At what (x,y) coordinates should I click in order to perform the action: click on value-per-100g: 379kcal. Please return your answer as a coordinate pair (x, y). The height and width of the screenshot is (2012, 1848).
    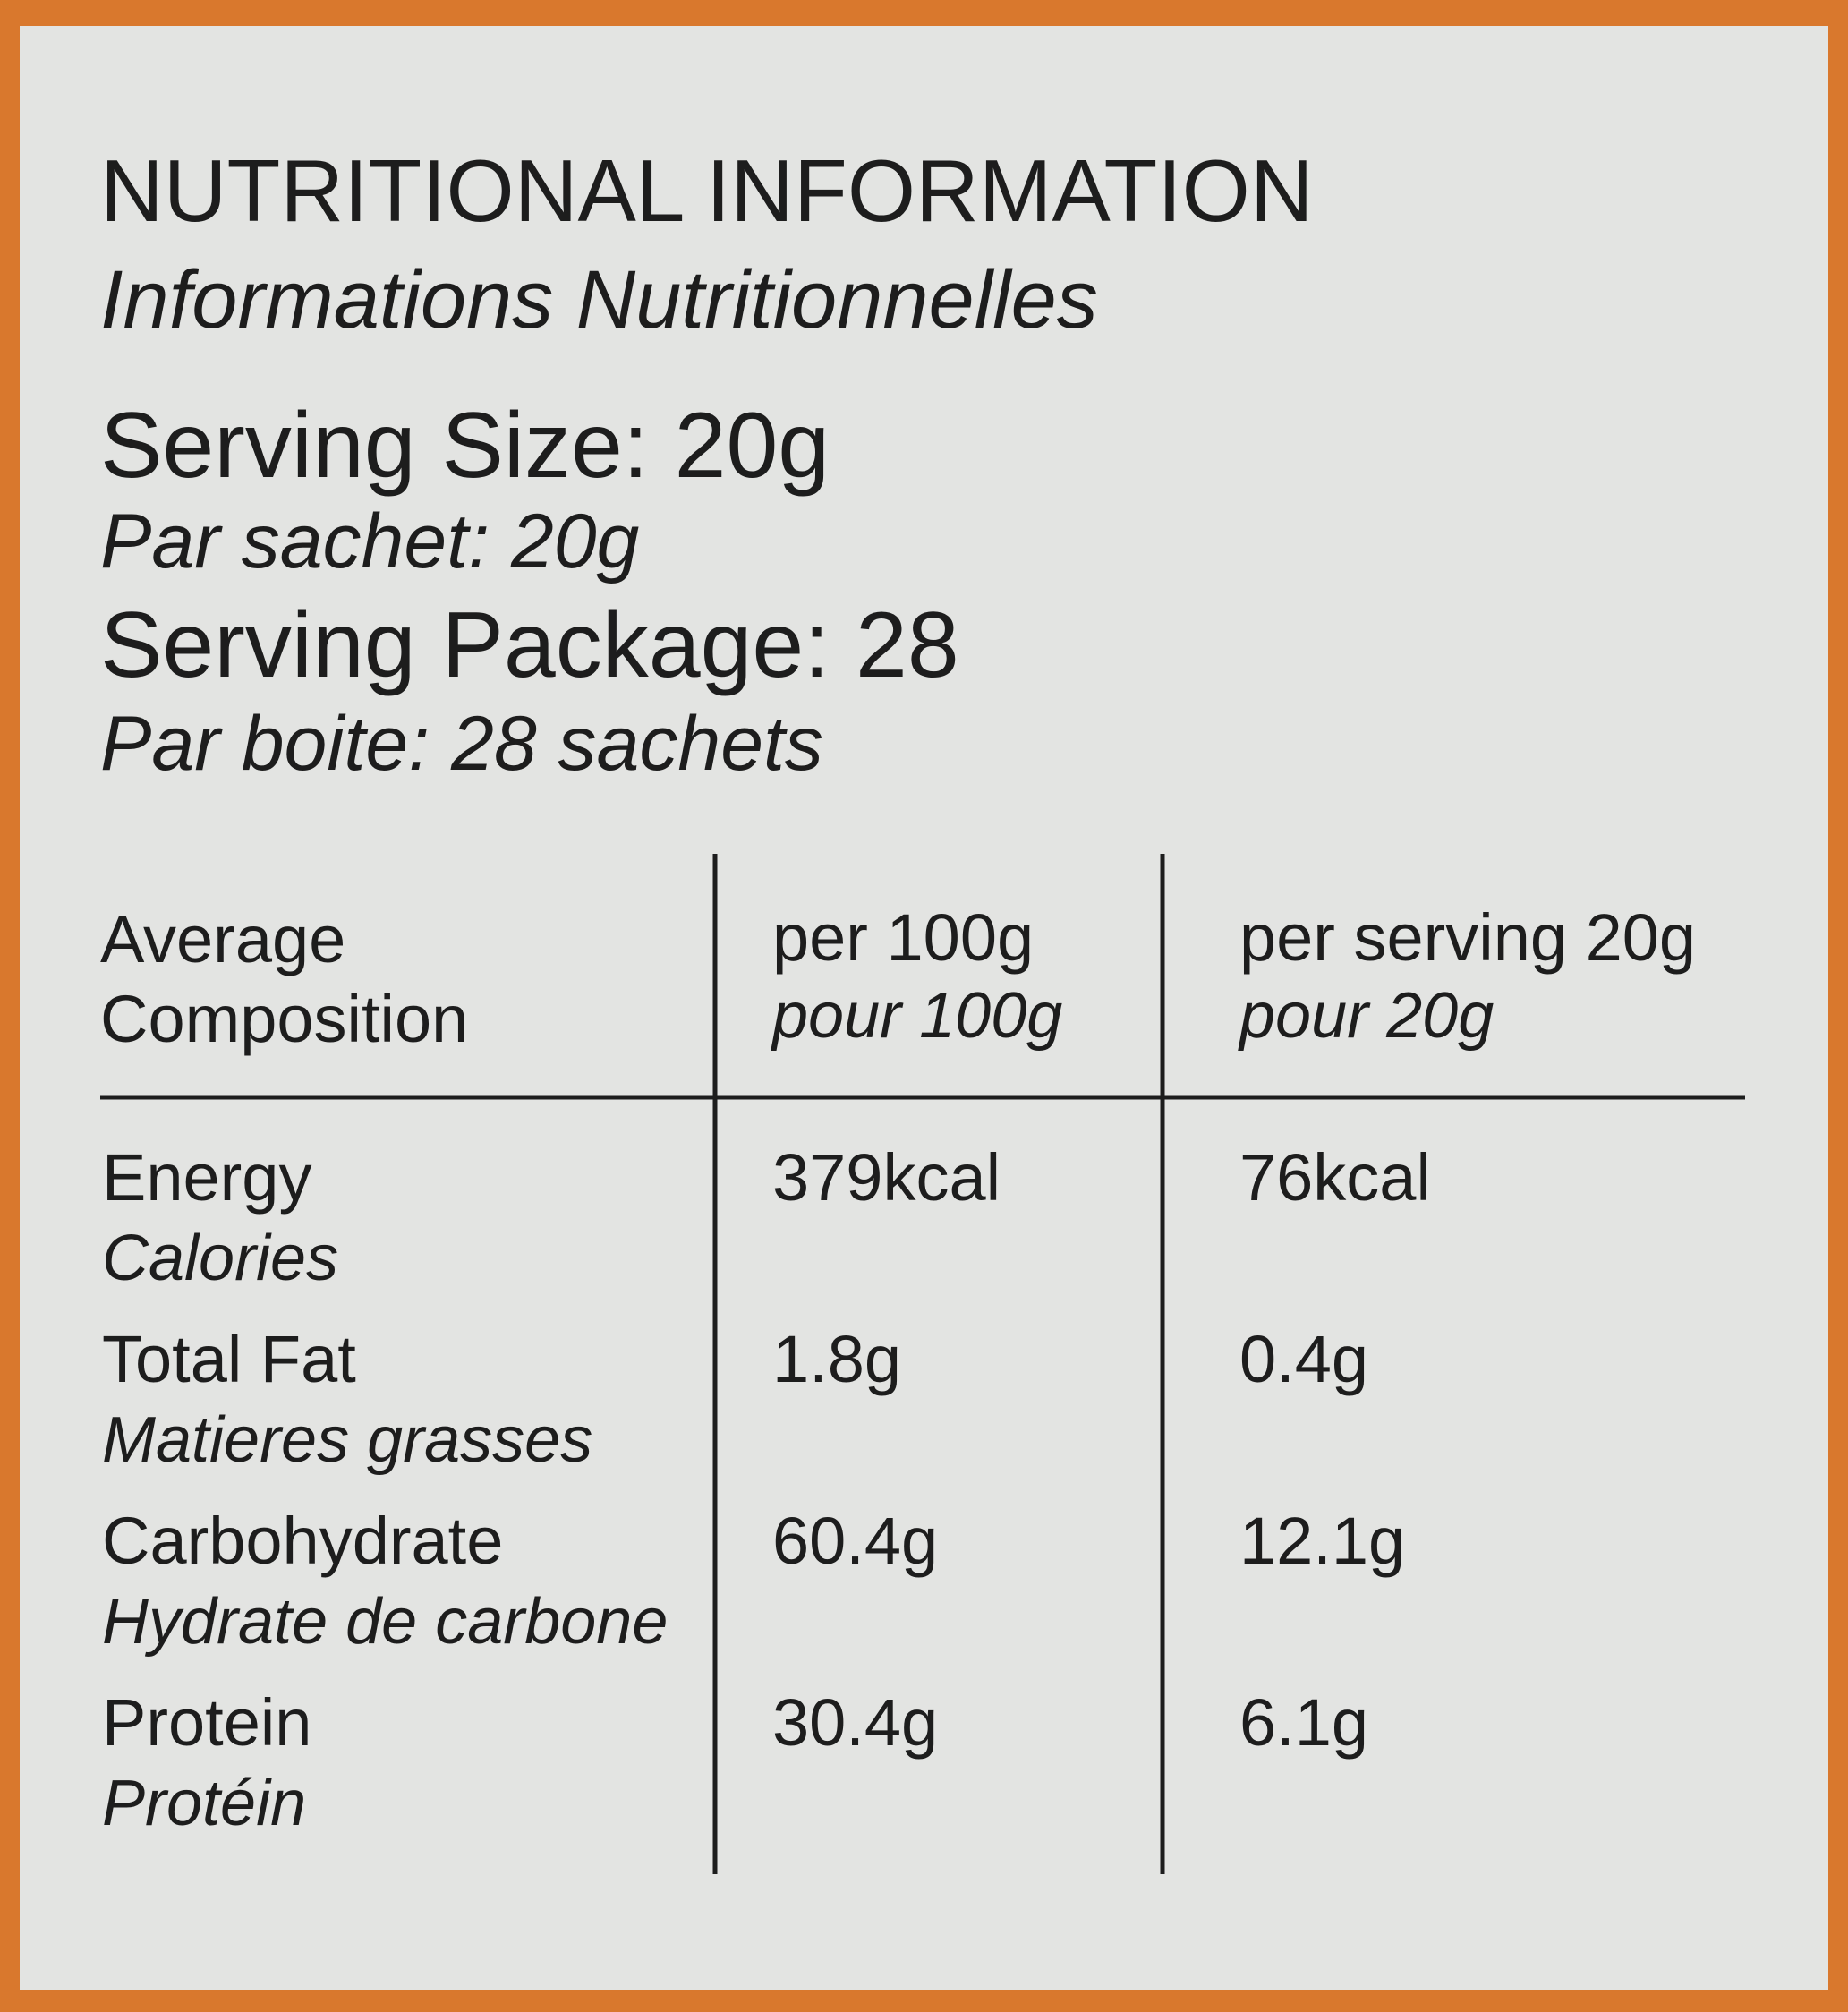
    Looking at the image, I should click on (886, 1177).